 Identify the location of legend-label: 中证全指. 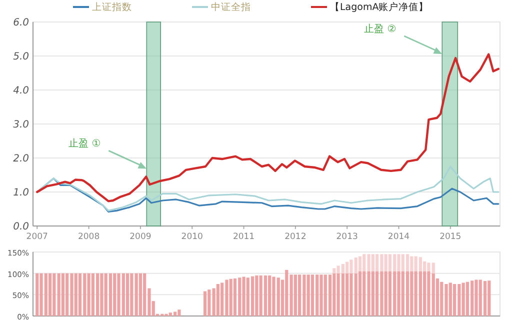
(231, 7).